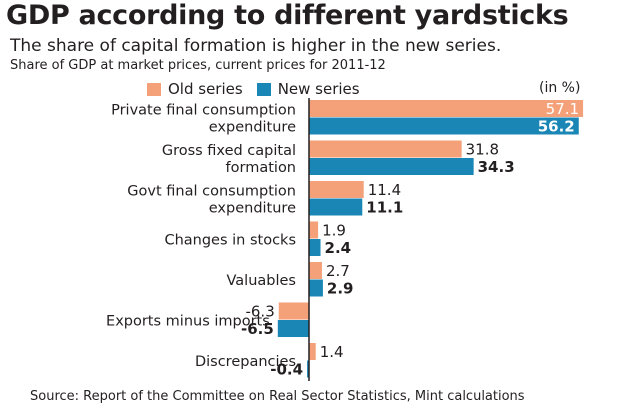 The image size is (621, 414). Describe the element at coordinates (336, 207) in the screenshot. I see `bar-new-series-govt-final-consumption-expenditure` at that location.